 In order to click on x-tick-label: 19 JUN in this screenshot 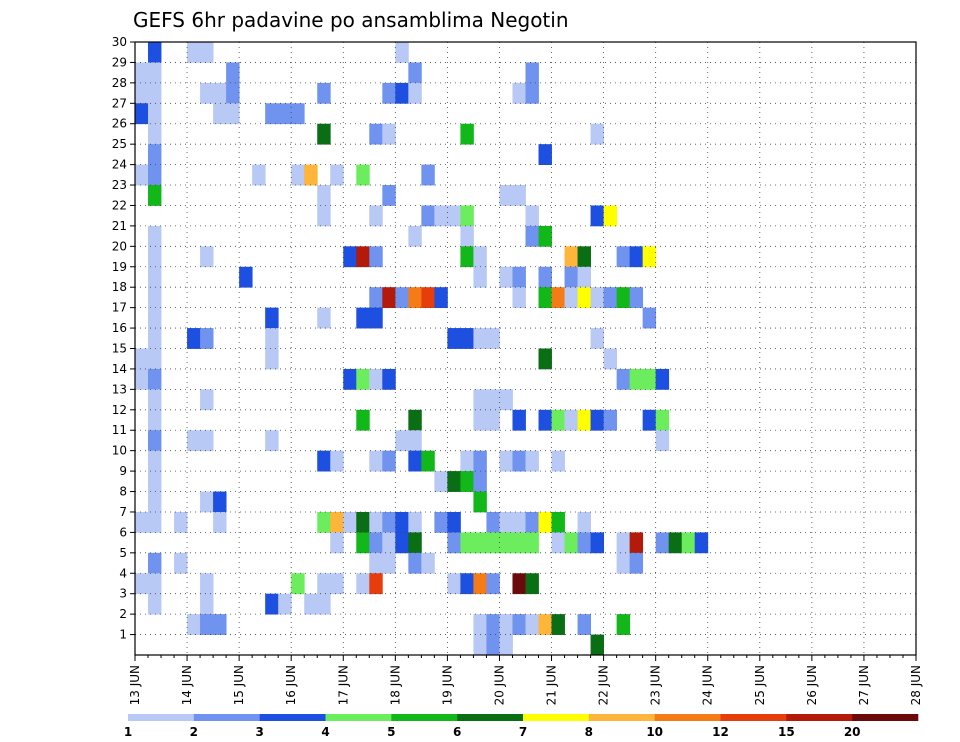, I will do `click(447, 685)`.